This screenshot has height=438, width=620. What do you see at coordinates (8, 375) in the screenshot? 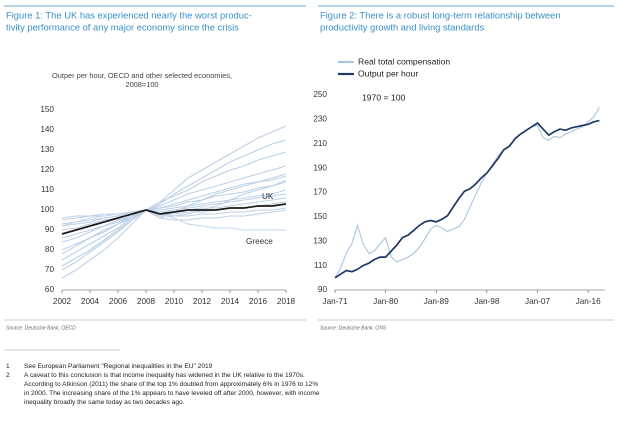
I see `footnote-number: 2` at bounding box center [8, 375].